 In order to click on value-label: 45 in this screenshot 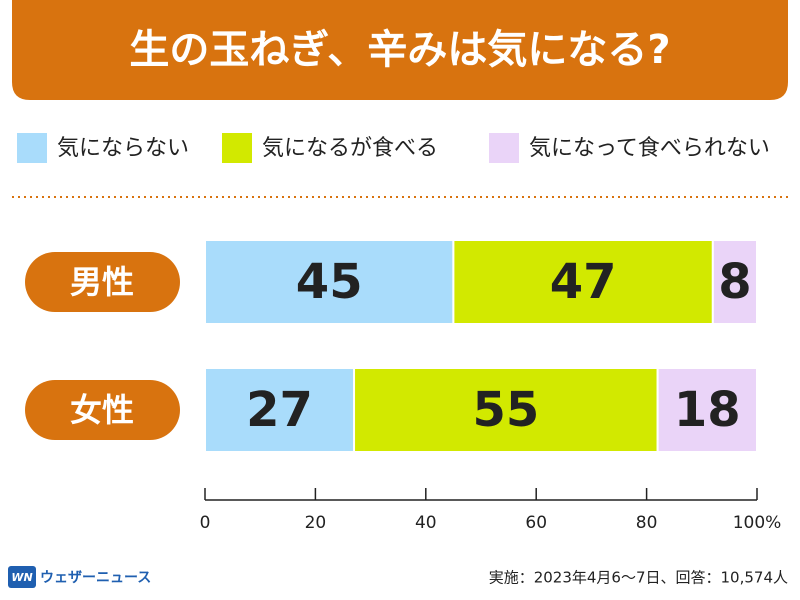, I will do `click(329, 282)`.